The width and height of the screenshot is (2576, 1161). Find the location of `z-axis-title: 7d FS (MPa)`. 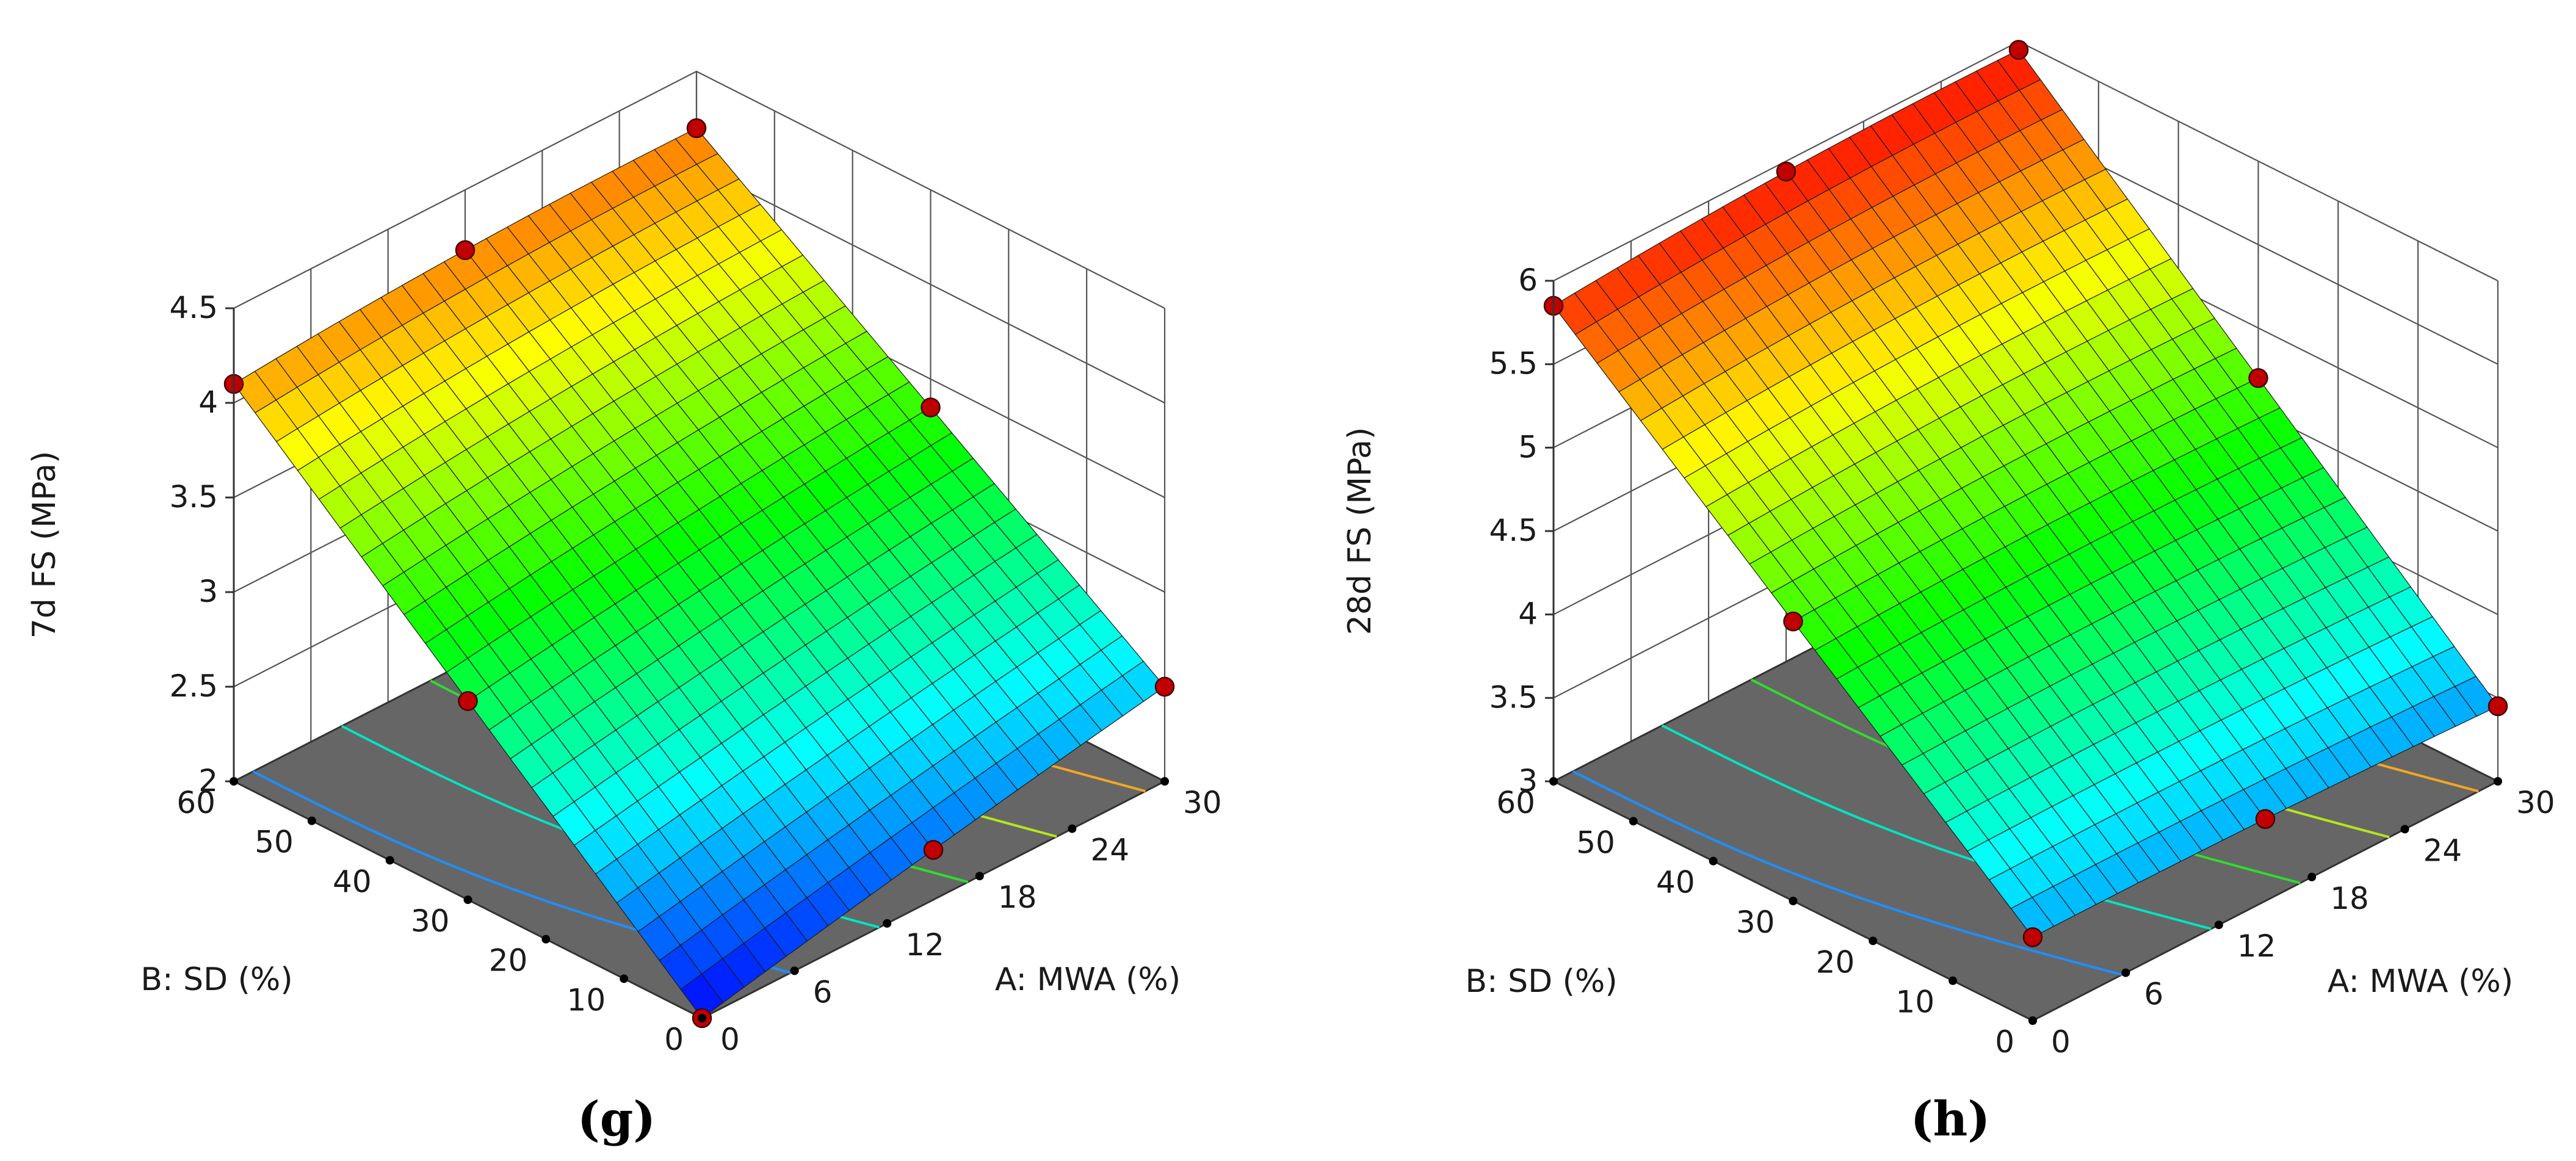

z-axis-title: 7d FS (MPa) is located at coordinates (44, 544).